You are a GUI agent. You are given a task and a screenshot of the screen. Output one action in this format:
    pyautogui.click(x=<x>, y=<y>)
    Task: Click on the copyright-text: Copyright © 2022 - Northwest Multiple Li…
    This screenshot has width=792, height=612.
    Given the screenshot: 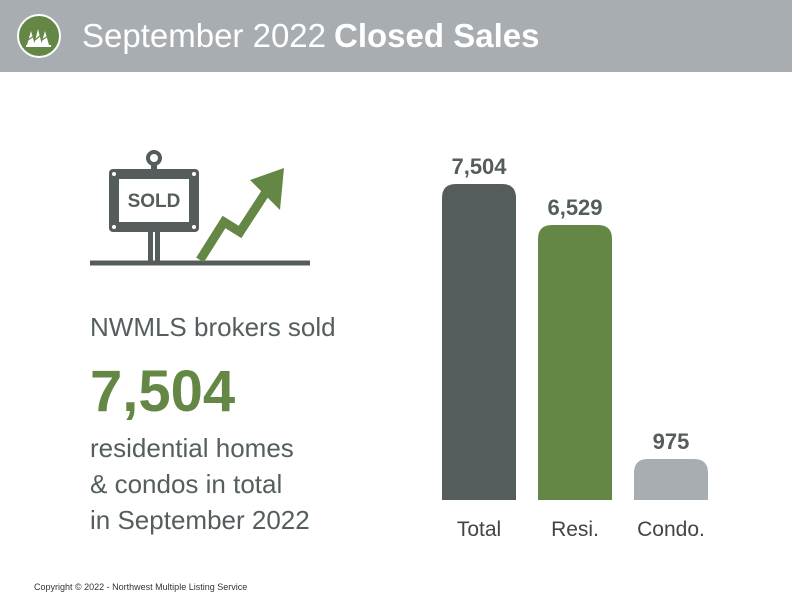 What is the action you would take?
    pyautogui.click(x=141, y=587)
    